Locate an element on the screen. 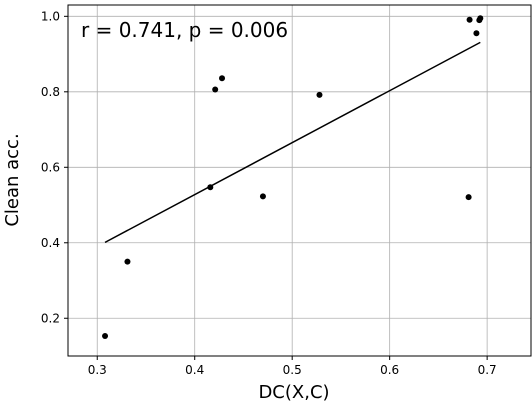 The image size is (532, 402). y-tick-label: 0.8 is located at coordinates (50, 92).